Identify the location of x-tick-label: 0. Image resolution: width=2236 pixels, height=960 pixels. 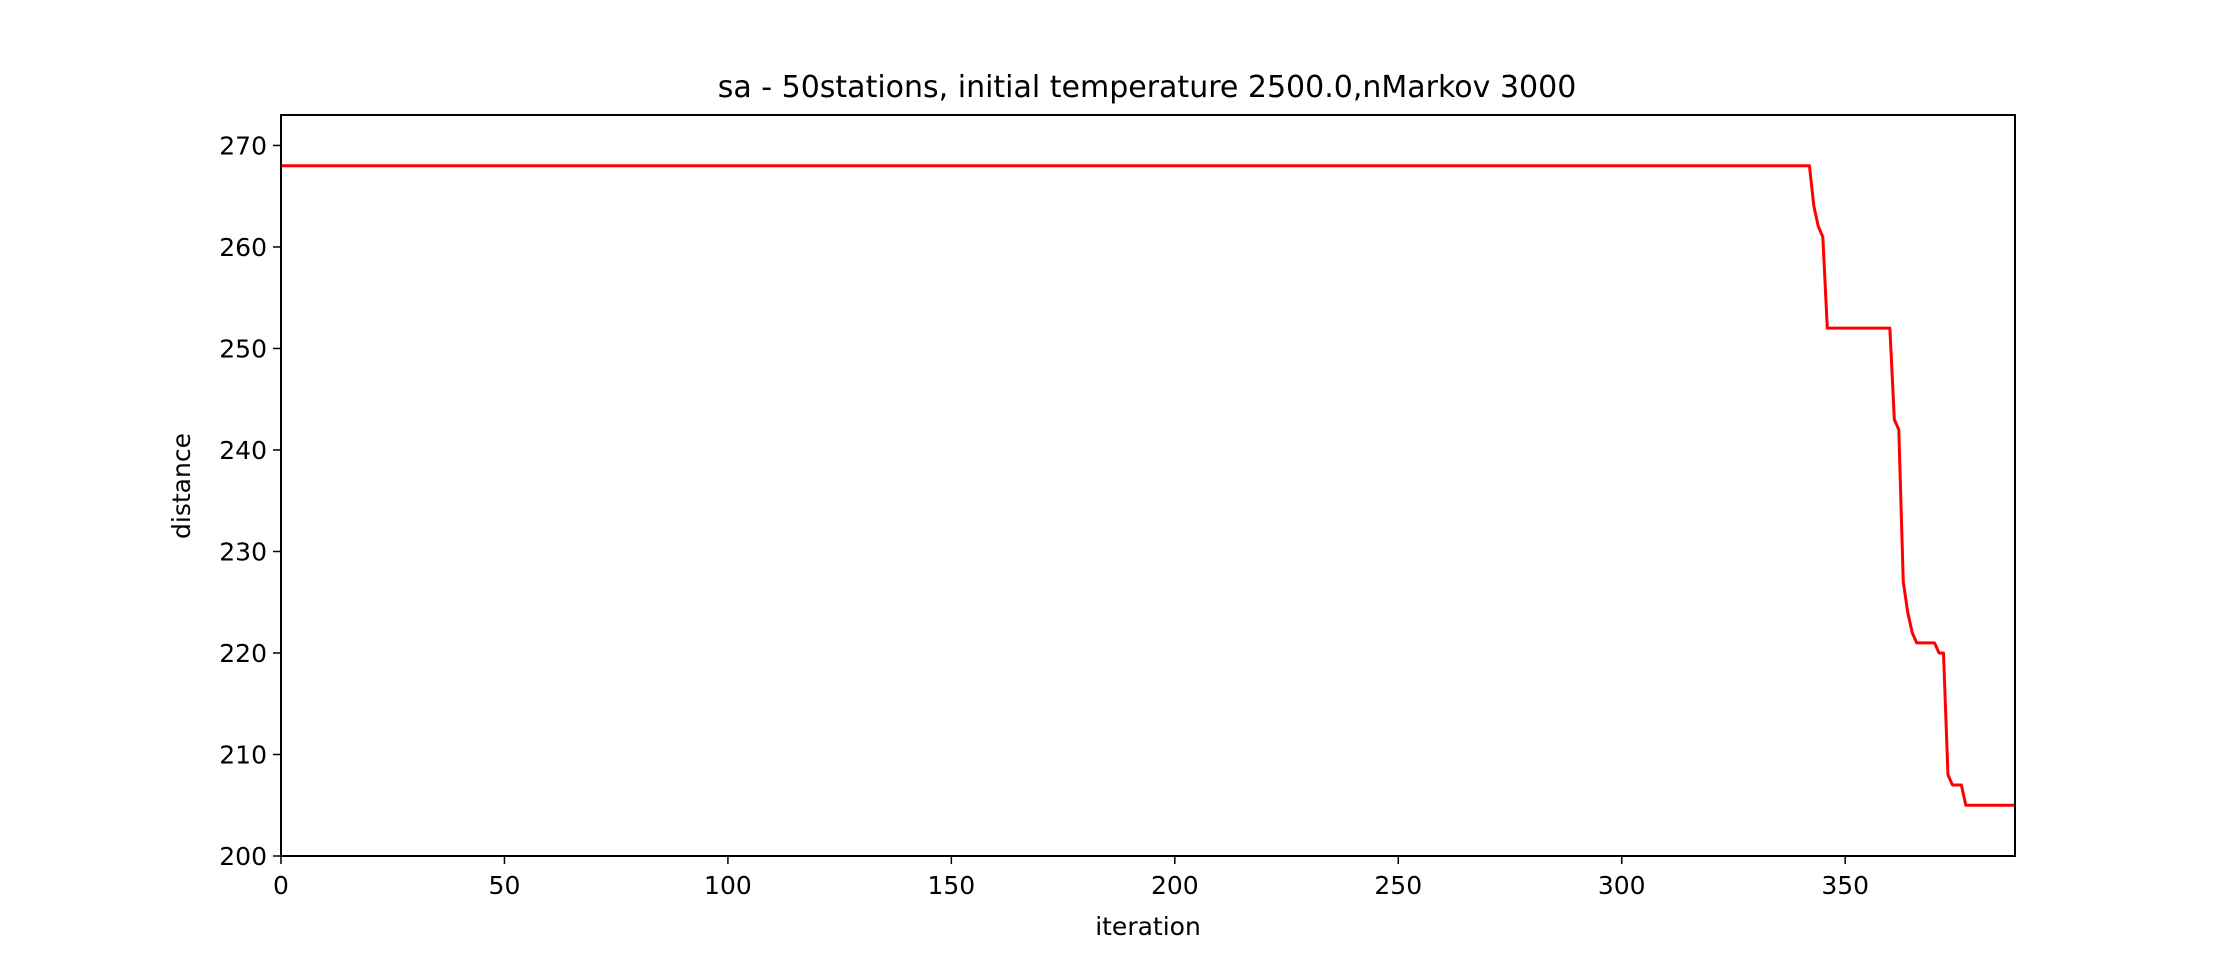
(281, 885).